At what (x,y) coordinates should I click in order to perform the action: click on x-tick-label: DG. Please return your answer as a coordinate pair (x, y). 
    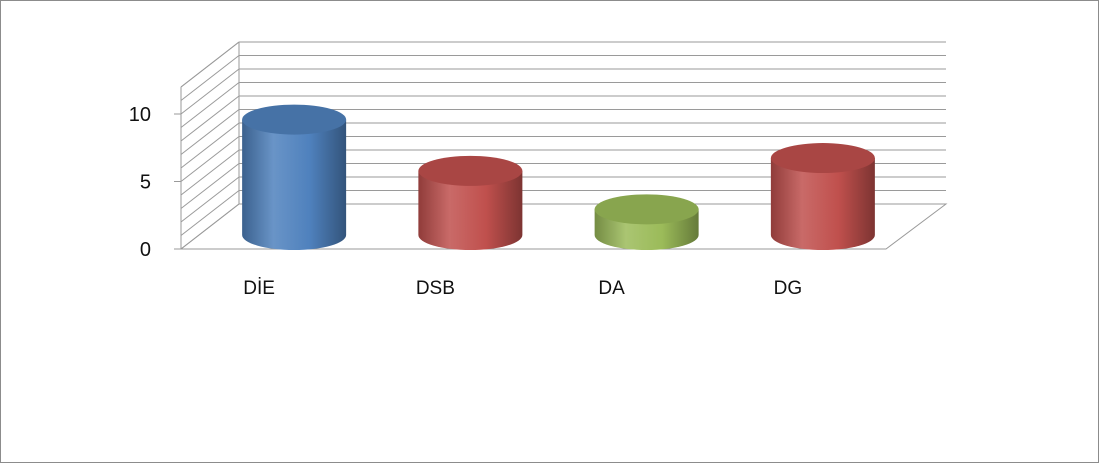
    Looking at the image, I should click on (788, 288).